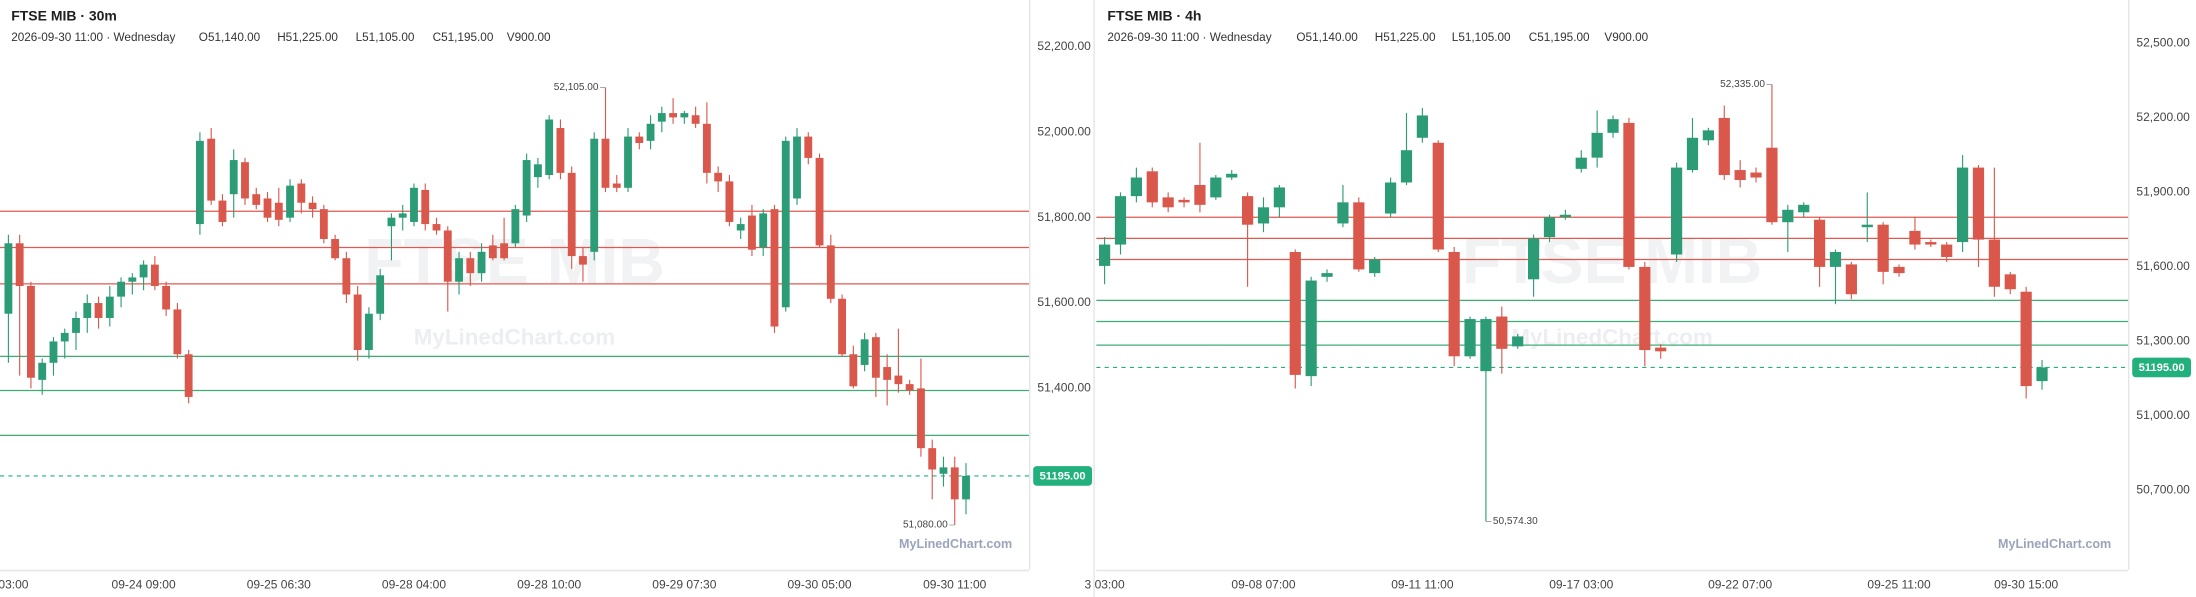 The image size is (2196, 597). Describe the element at coordinates (576, 87) in the screenshot. I see `high-annotation: 52,105.00` at that location.